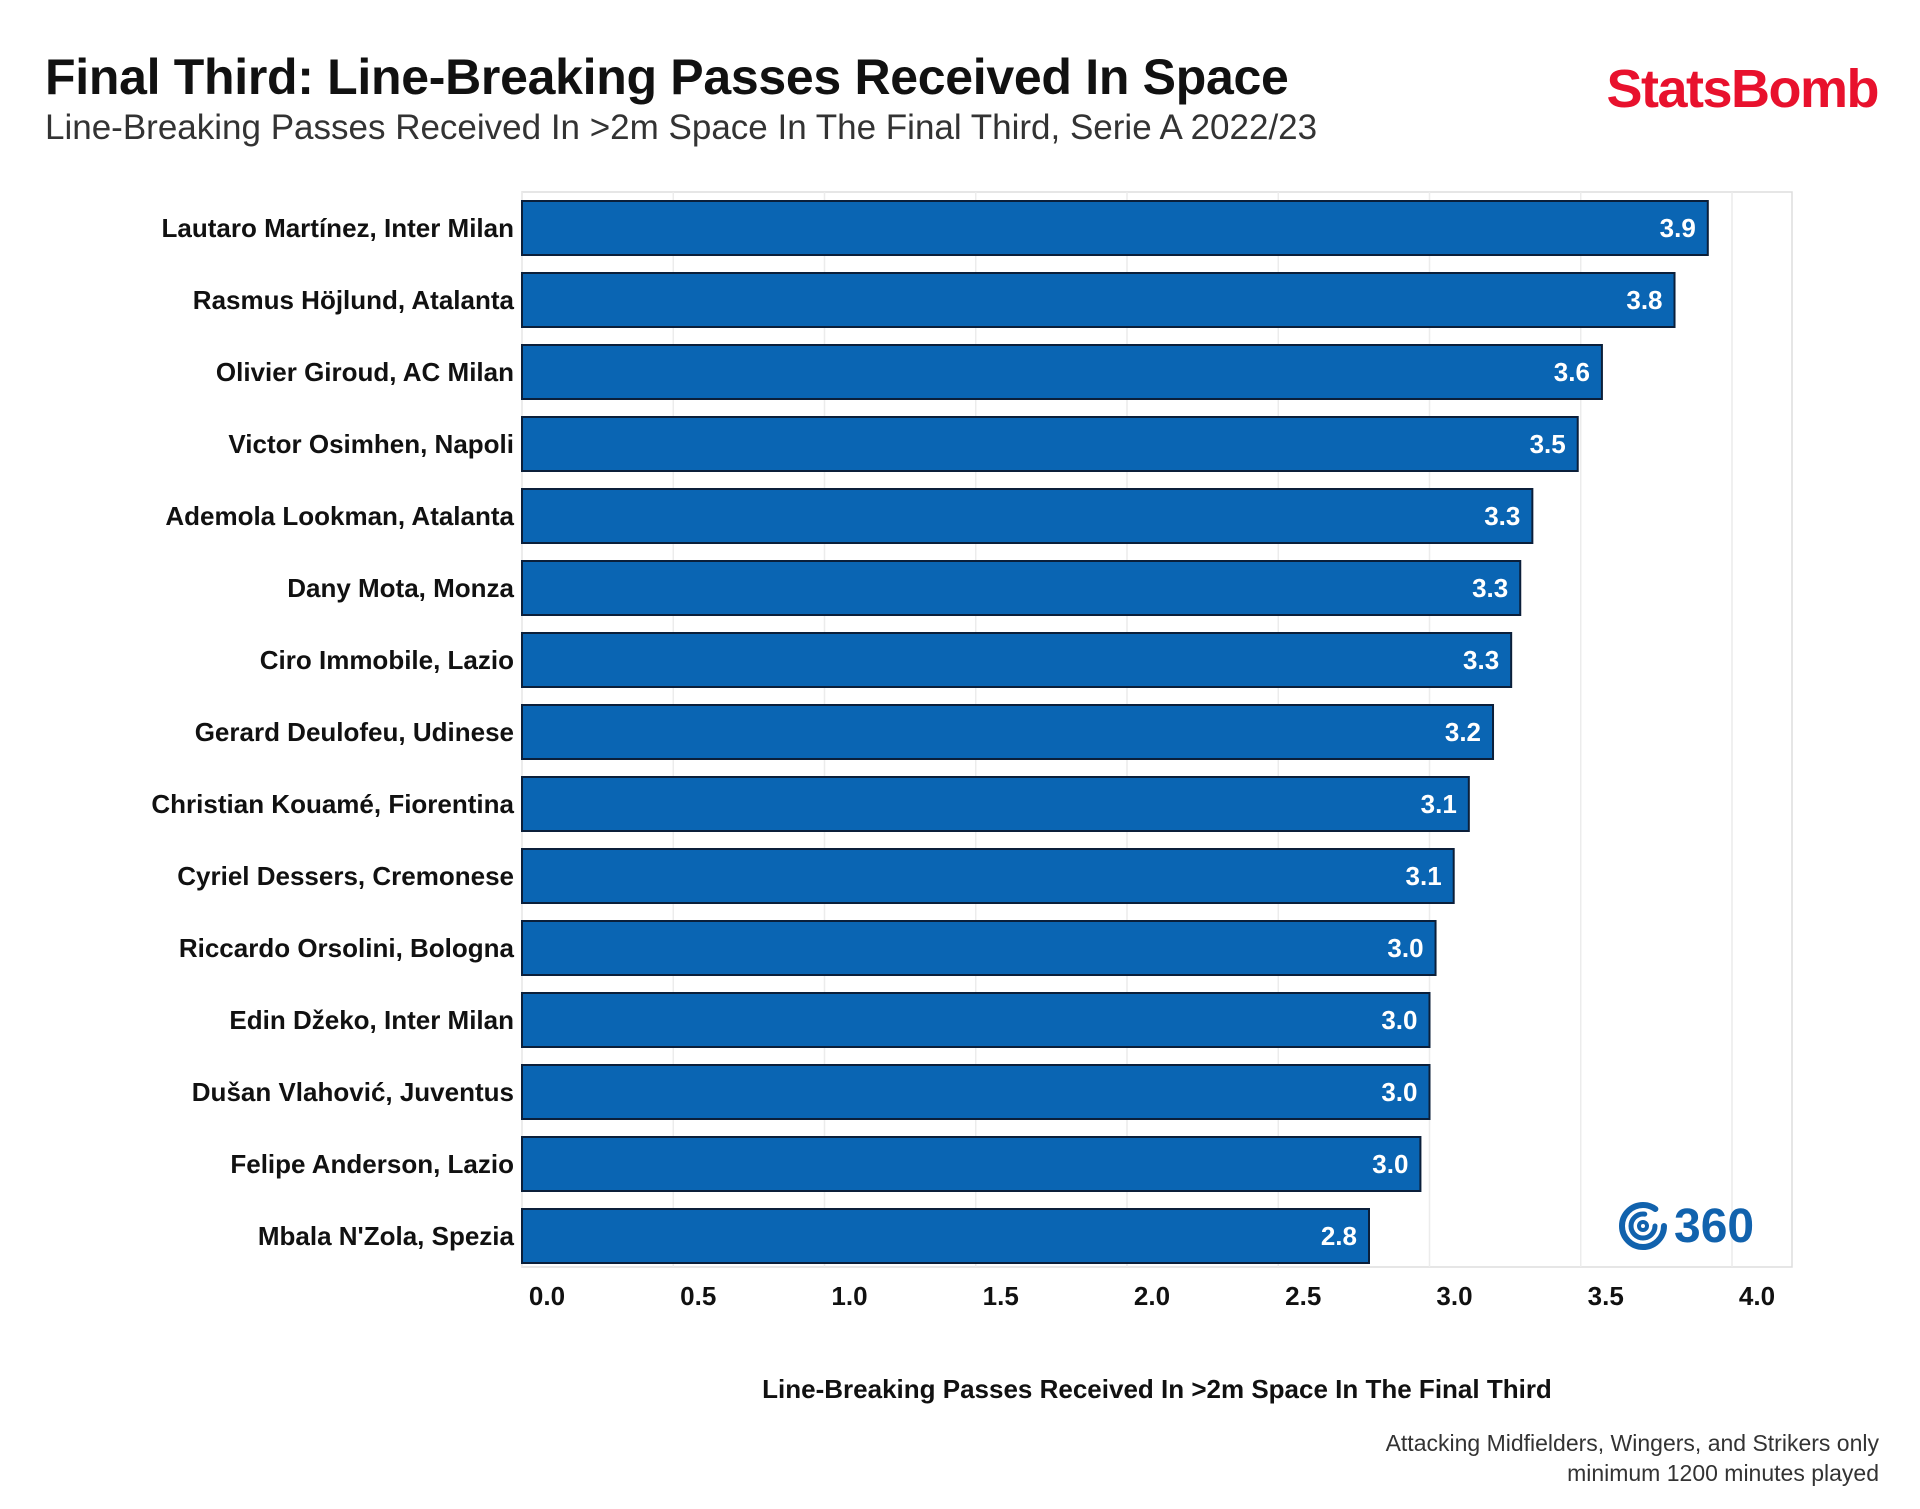 This screenshot has height=1509, width=1920. I want to click on category-label: Riccardo Orsolini, Bologna, so click(347, 948).